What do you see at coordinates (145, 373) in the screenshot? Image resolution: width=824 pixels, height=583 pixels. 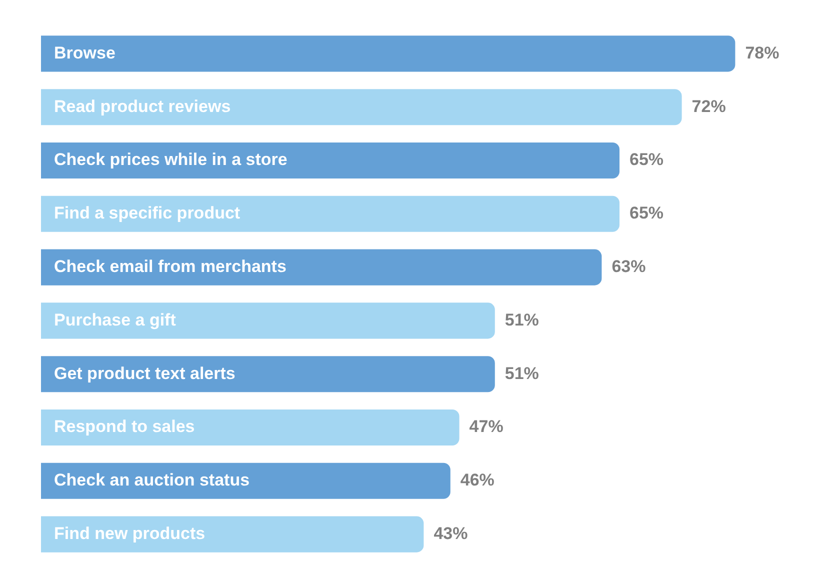 I see `y-tick-label: Get product text alerts` at bounding box center [145, 373].